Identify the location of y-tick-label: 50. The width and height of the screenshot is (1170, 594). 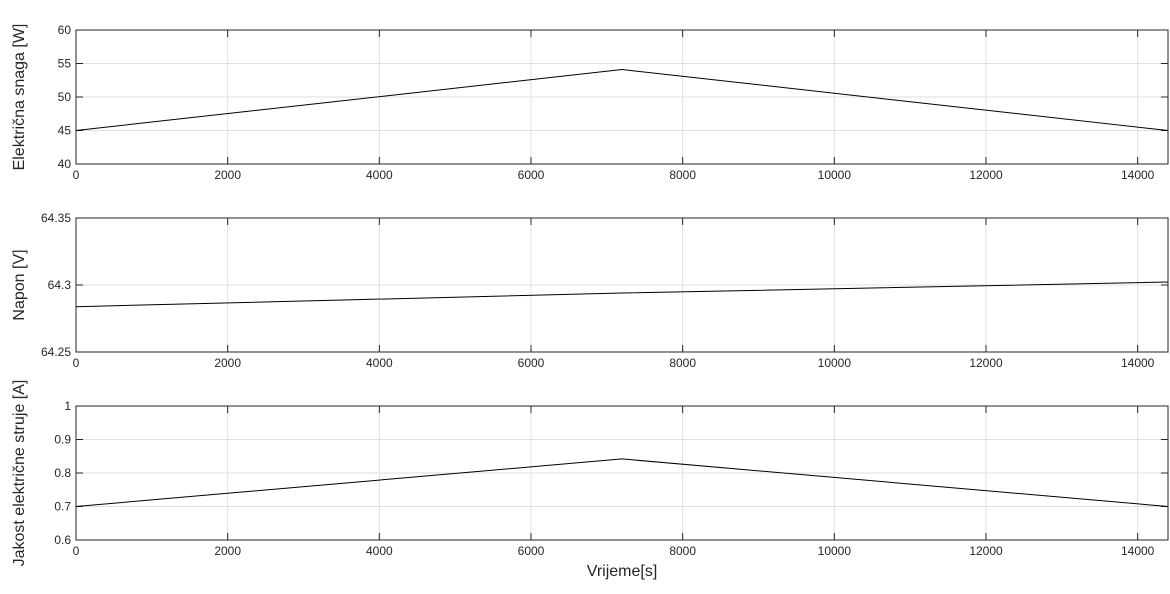
(65, 97).